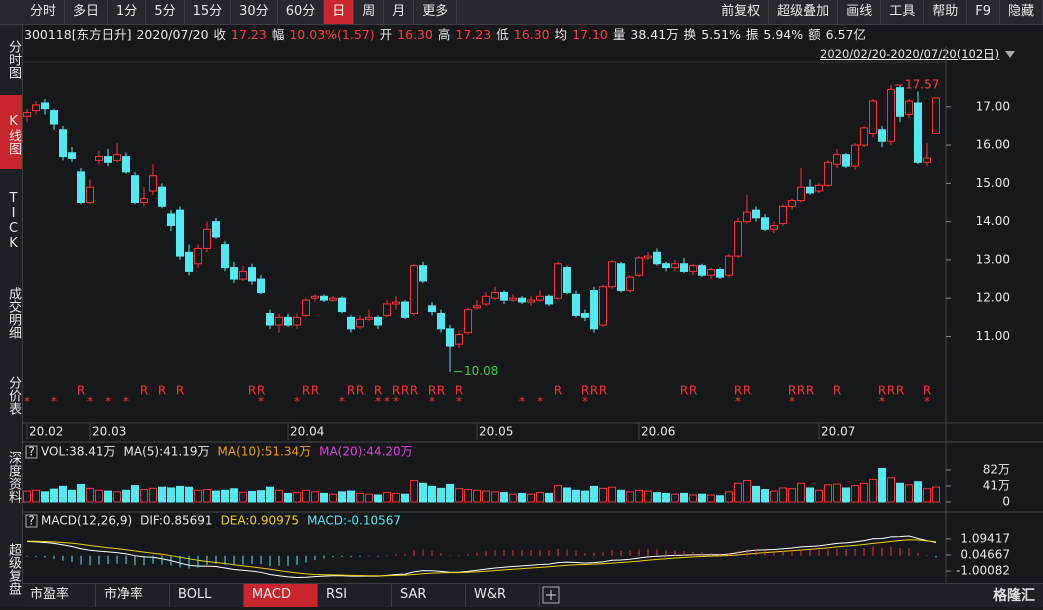  I want to click on bottom-tab: SAR, so click(429, 595).